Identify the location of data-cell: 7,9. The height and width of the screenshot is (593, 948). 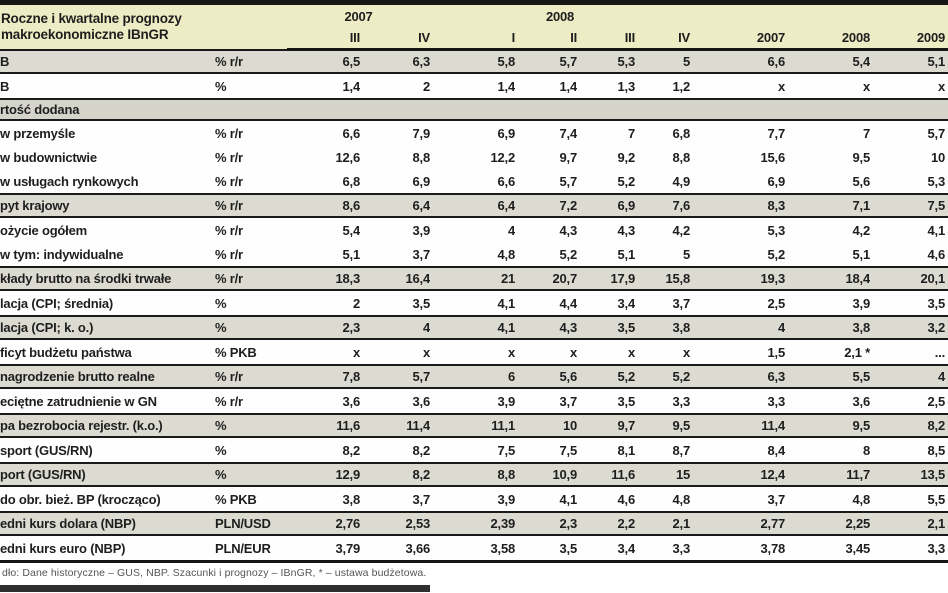
(395, 132).